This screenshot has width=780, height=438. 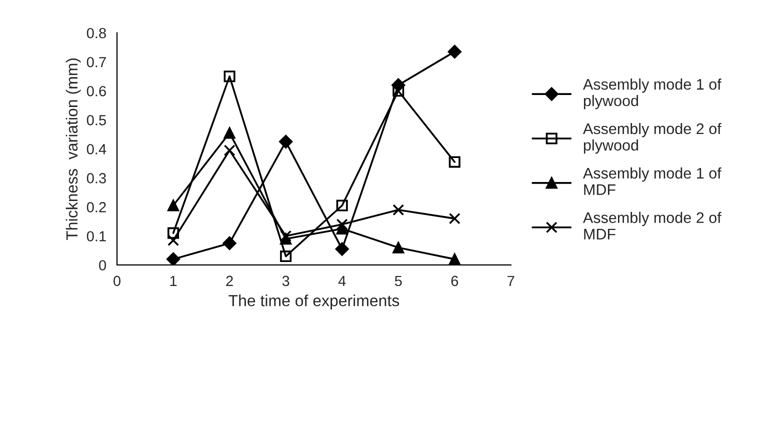 What do you see at coordinates (652, 226) in the screenshot?
I see `legend-label: Assembly mode 2 of MDF` at bounding box center [652, 226].